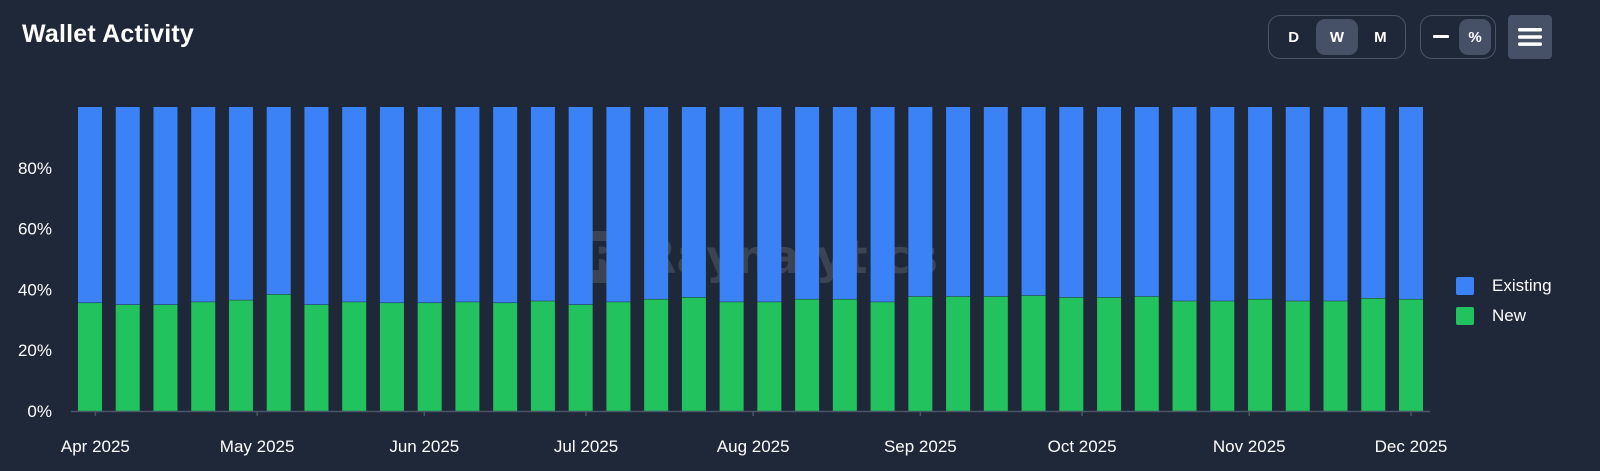 Image resolution: width=1600 pixels, height=471 pixels. I want to click on x-tick-label: Oct 2025, so click(1082, 446).